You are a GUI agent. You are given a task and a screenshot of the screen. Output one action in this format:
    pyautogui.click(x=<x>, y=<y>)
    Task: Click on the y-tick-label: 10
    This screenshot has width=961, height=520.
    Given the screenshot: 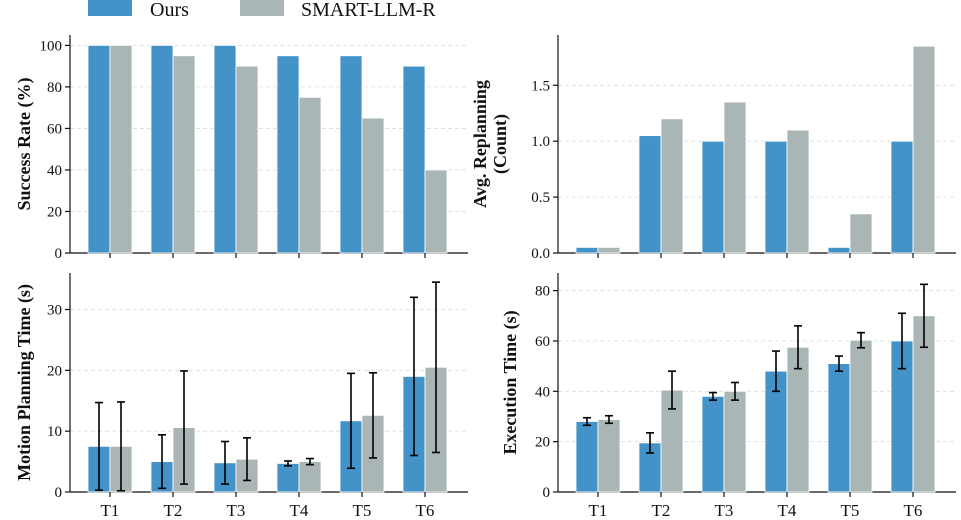 What is the action you would take?
    pyautogui.click(x=54, y=432)
    